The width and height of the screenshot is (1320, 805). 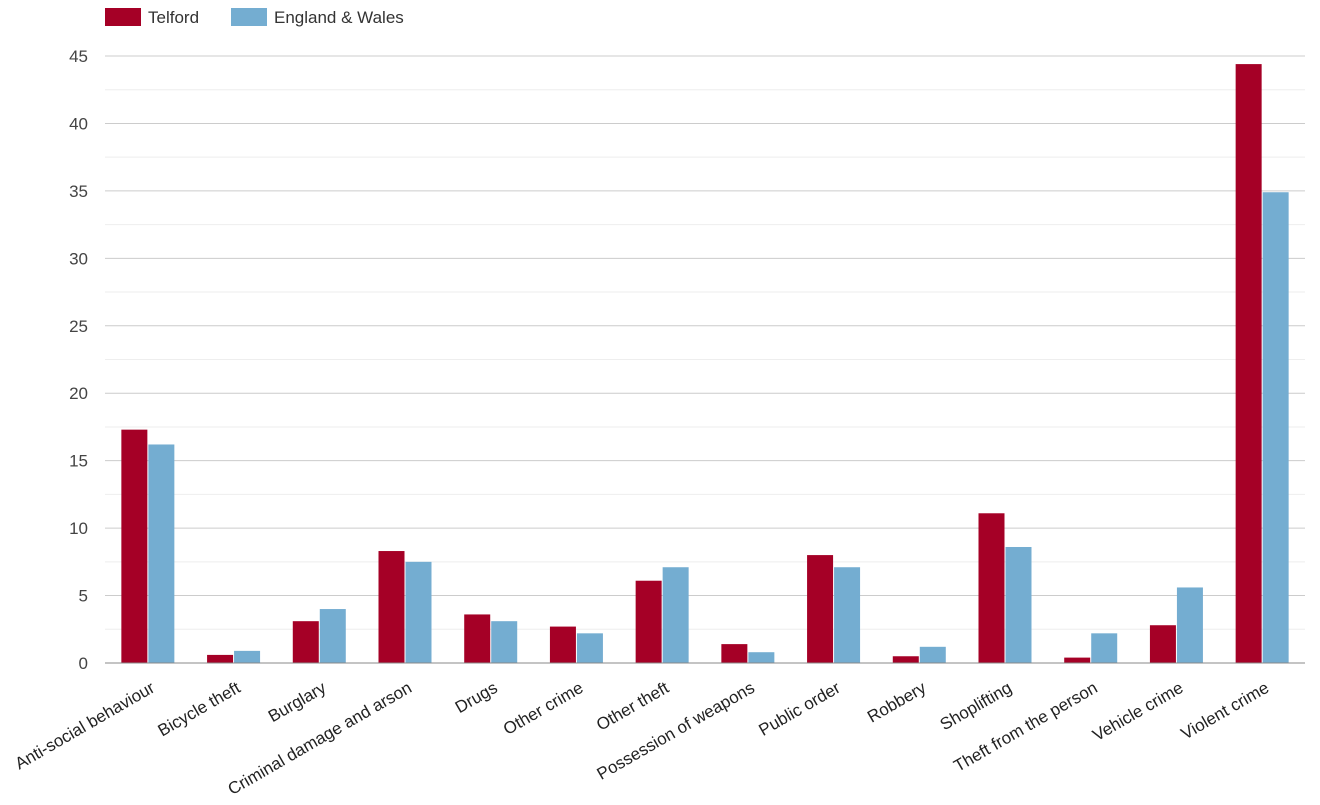 I want to click on x-category-label: Drugs, so click(x=476, y=697).